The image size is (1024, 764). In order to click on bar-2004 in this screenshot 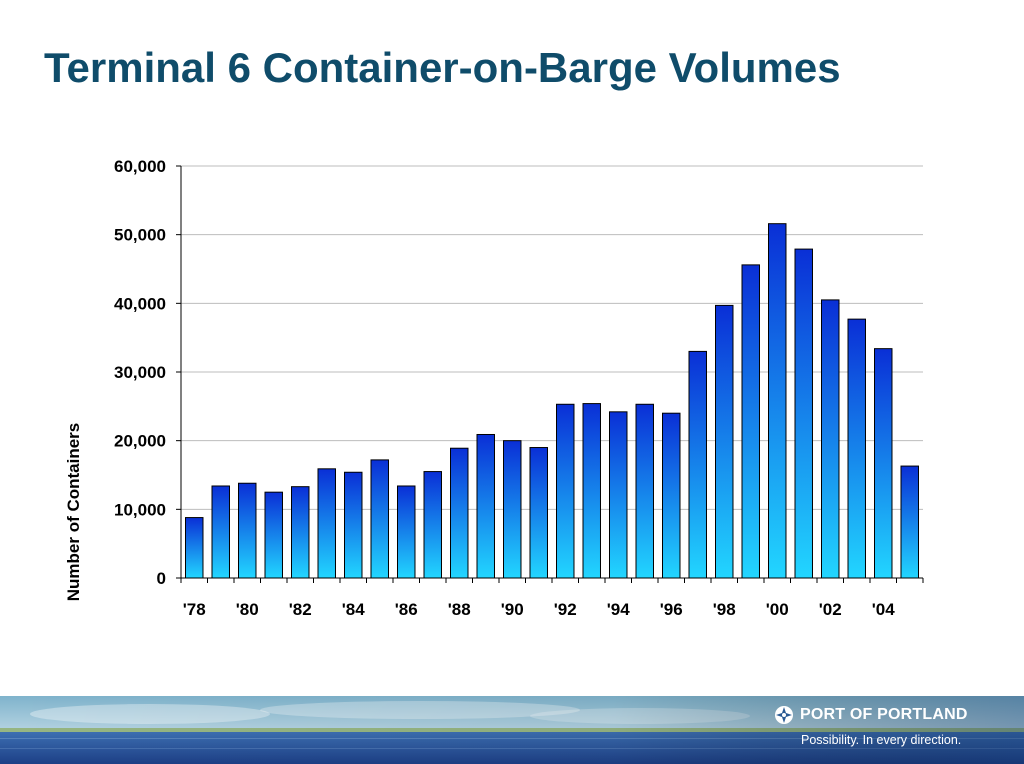, I will do `click(883, 463)`.